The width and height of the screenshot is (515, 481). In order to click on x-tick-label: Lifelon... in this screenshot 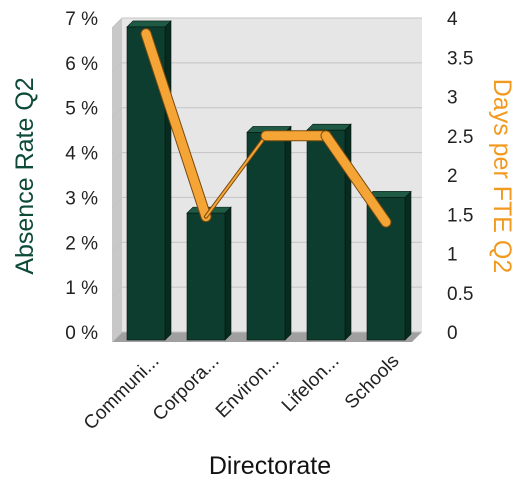, I will do `click(311, 384)`.